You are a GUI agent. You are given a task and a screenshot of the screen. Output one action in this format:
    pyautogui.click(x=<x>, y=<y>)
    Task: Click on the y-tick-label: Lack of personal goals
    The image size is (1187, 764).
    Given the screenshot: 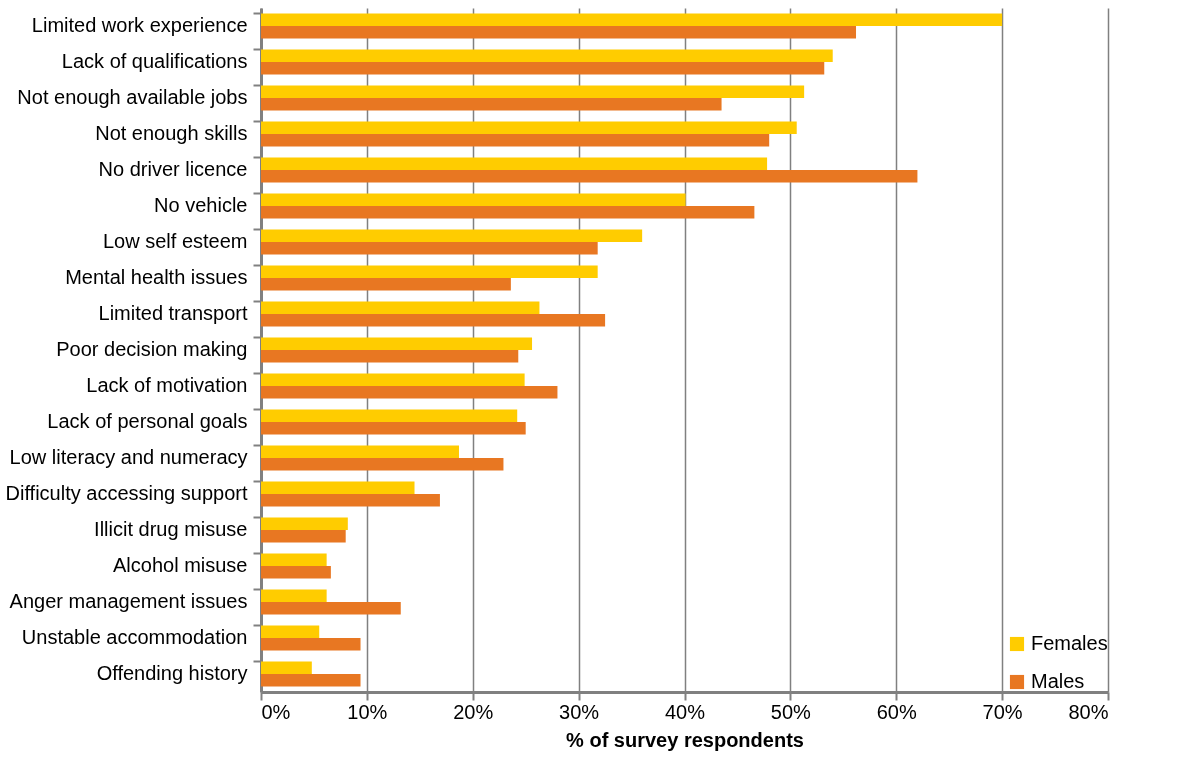 What is the action you would take?
    pyautogui.click(x=147, y=421)
    